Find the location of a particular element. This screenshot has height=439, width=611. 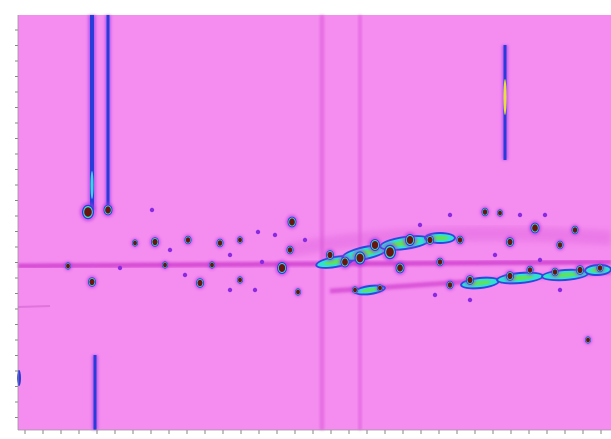

main-band is located at coordinates (314, 264).